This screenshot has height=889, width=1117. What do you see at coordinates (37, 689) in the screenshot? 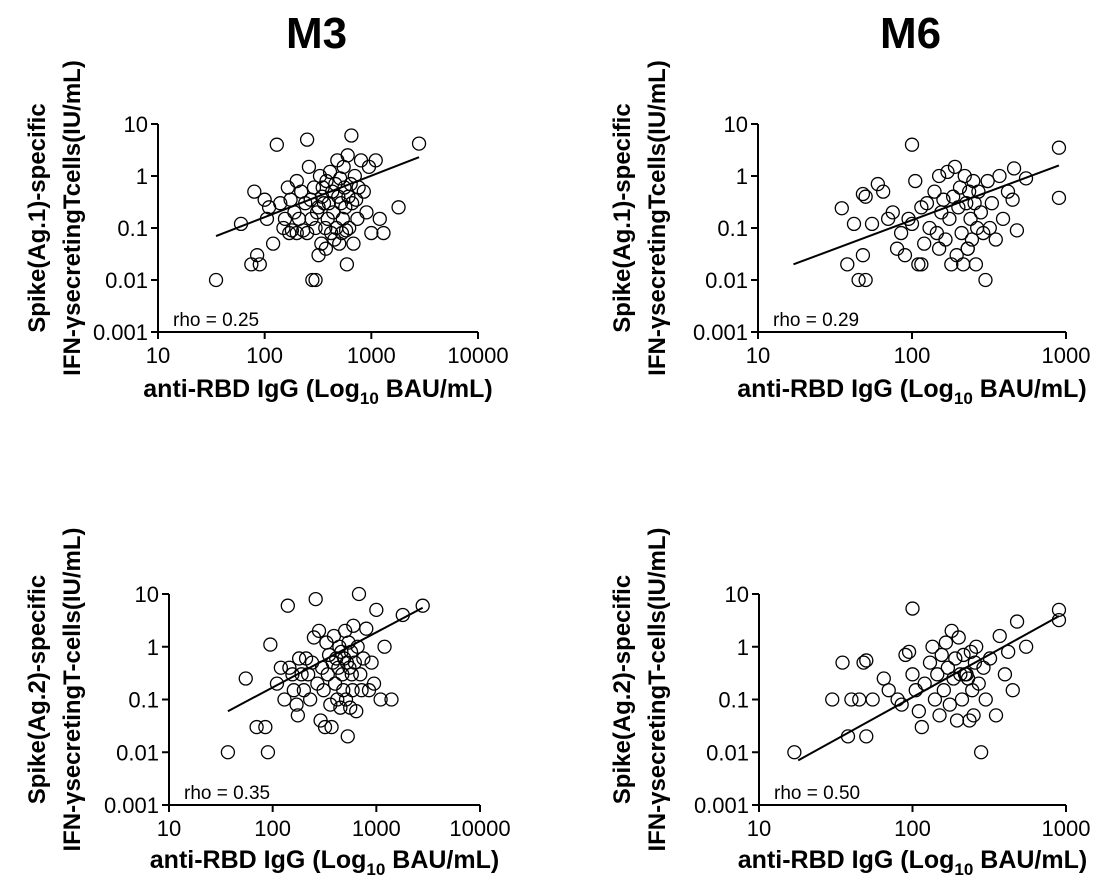
I see `panel-3-y-axis-label: Spike(Ag.2)-specific` at bounding box center [37, 689].